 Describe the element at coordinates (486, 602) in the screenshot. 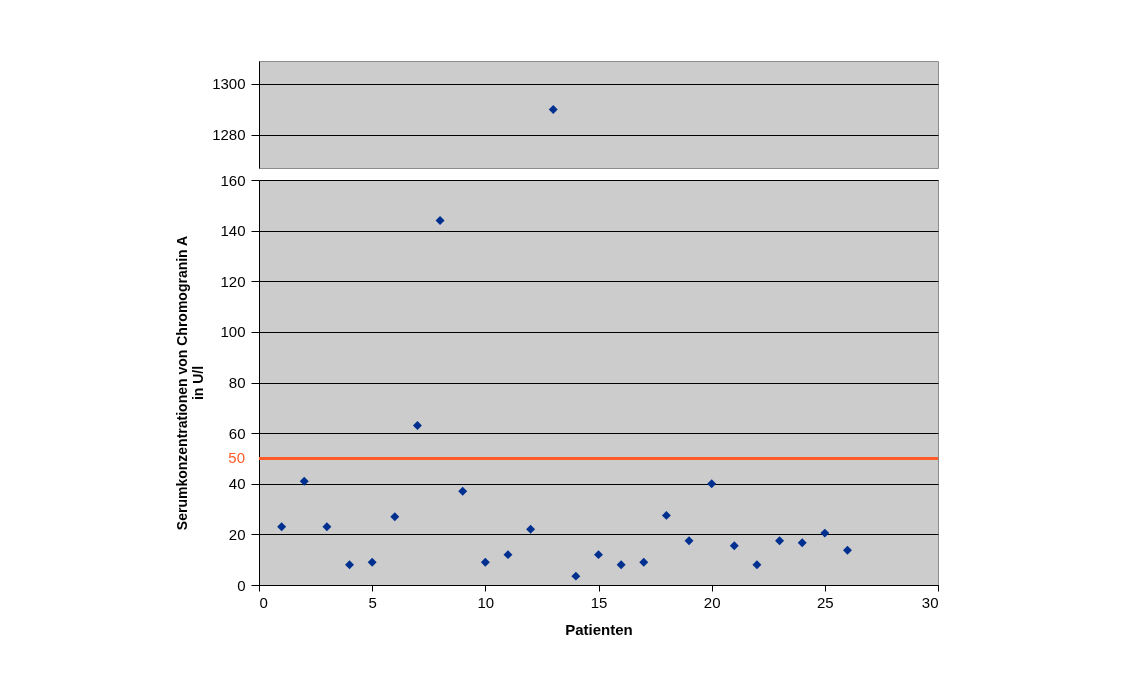

I see `x-tick-label: 10` at that location.